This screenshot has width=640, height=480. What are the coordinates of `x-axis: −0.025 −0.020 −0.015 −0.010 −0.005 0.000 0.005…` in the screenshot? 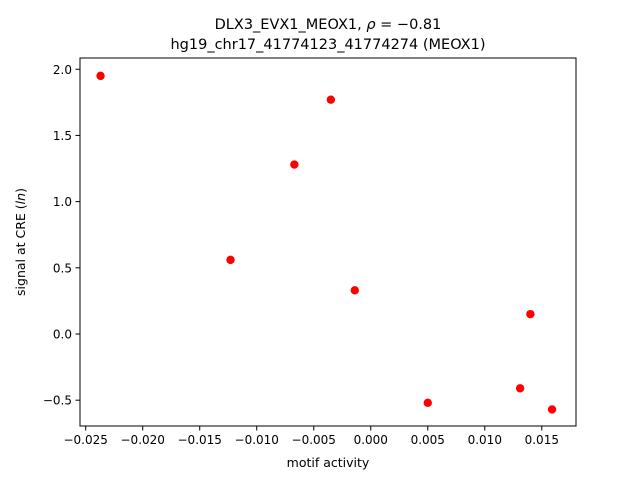 It's located at (311, 436).